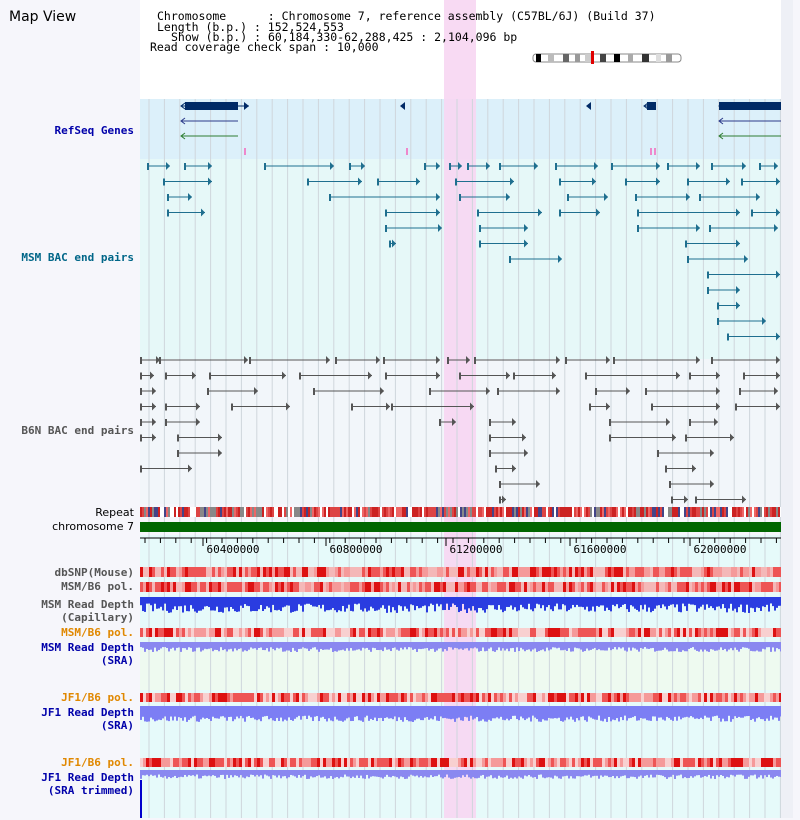 The image size is (800, 820). I want to click on msm-depth-sra-track, so click(461, 647).